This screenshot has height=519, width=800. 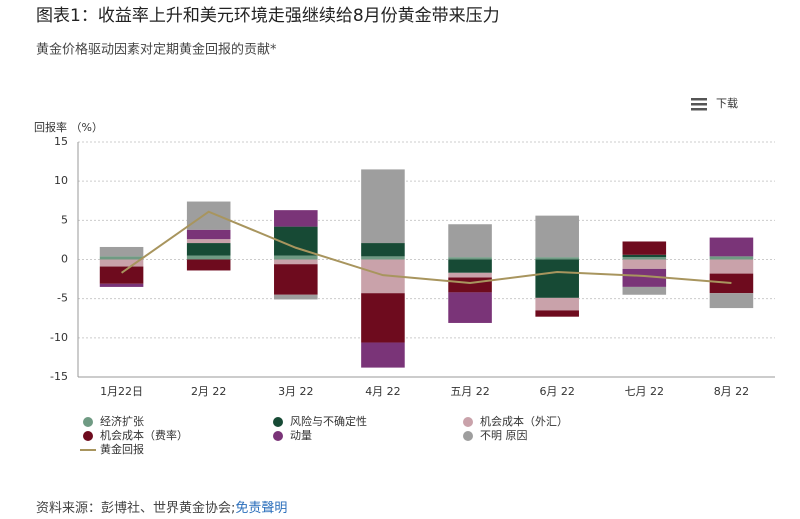 I want to click on y-tick-label: 5, so click(x=64, y=219).